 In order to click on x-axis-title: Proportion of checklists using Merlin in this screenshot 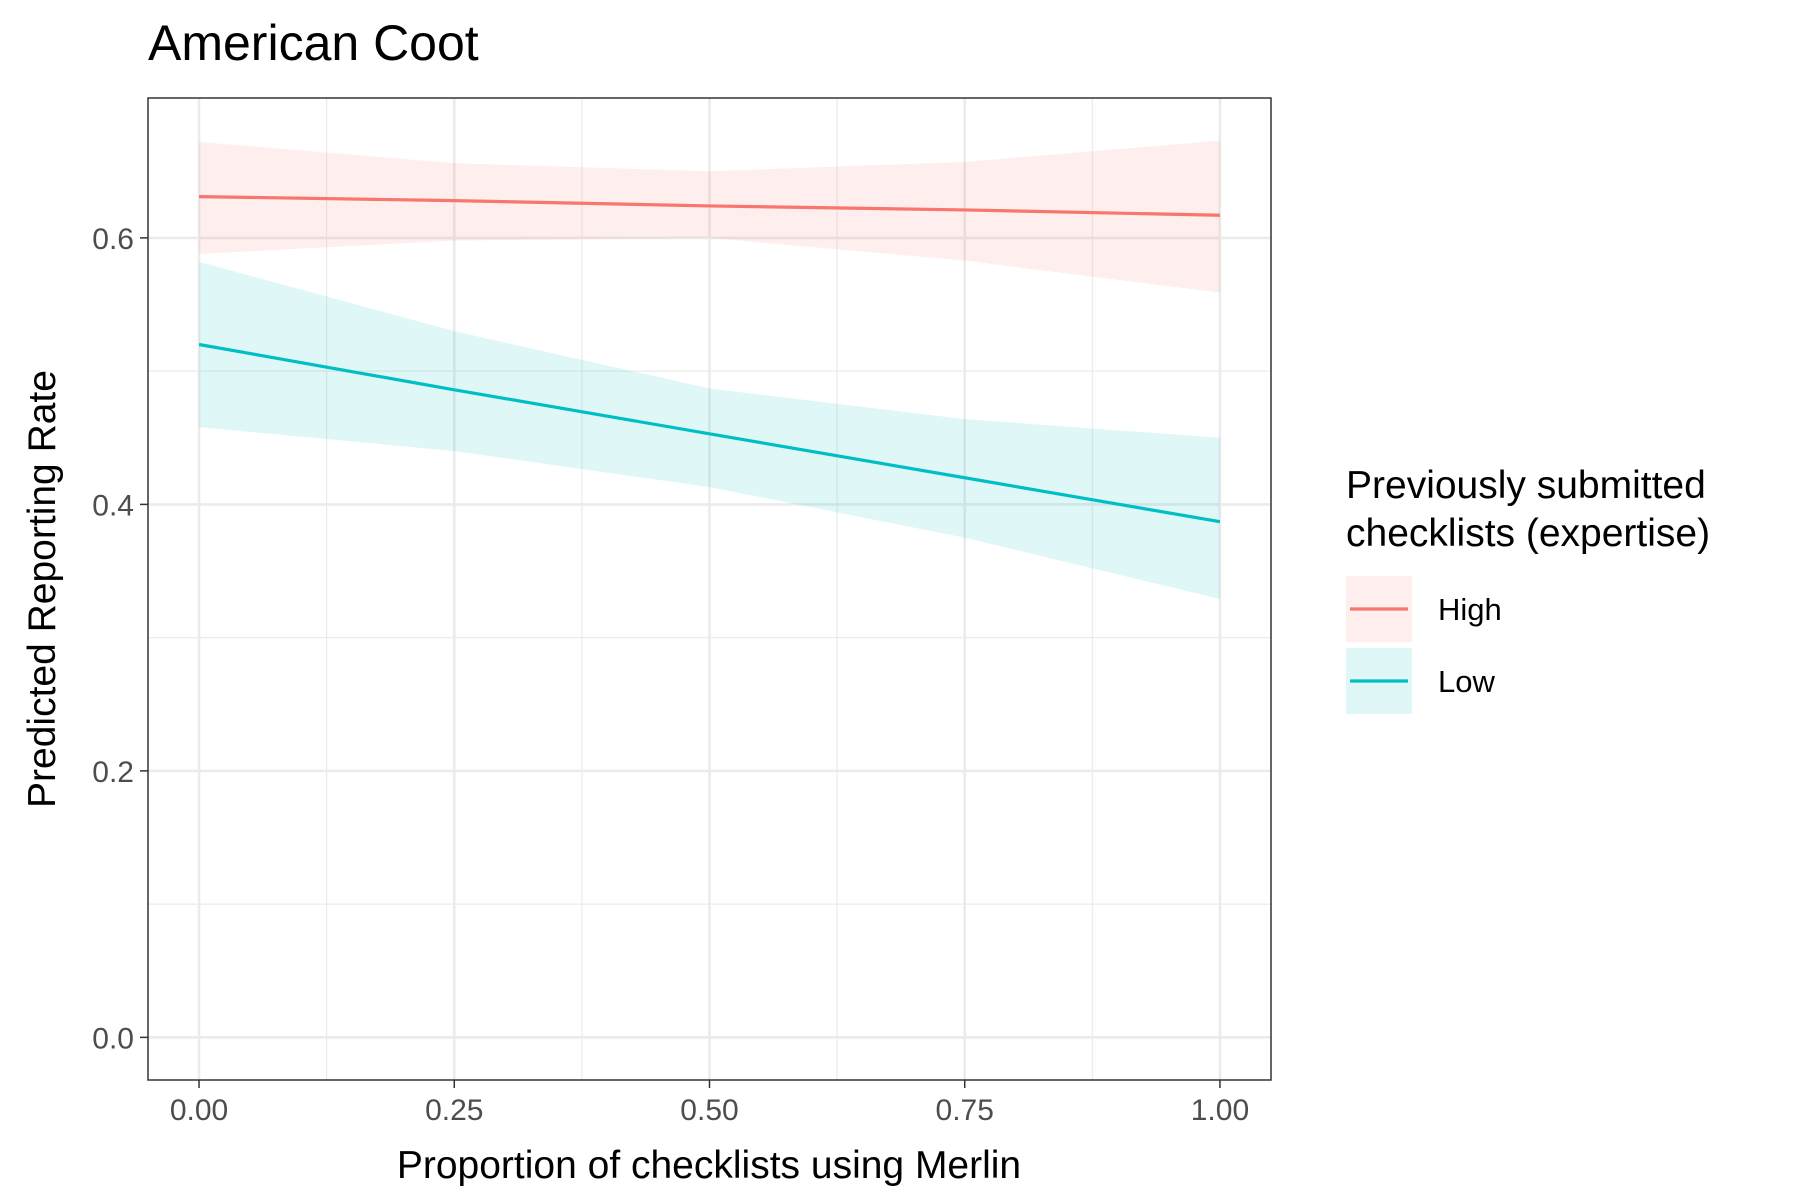, I will do `click(709, 1165)`.